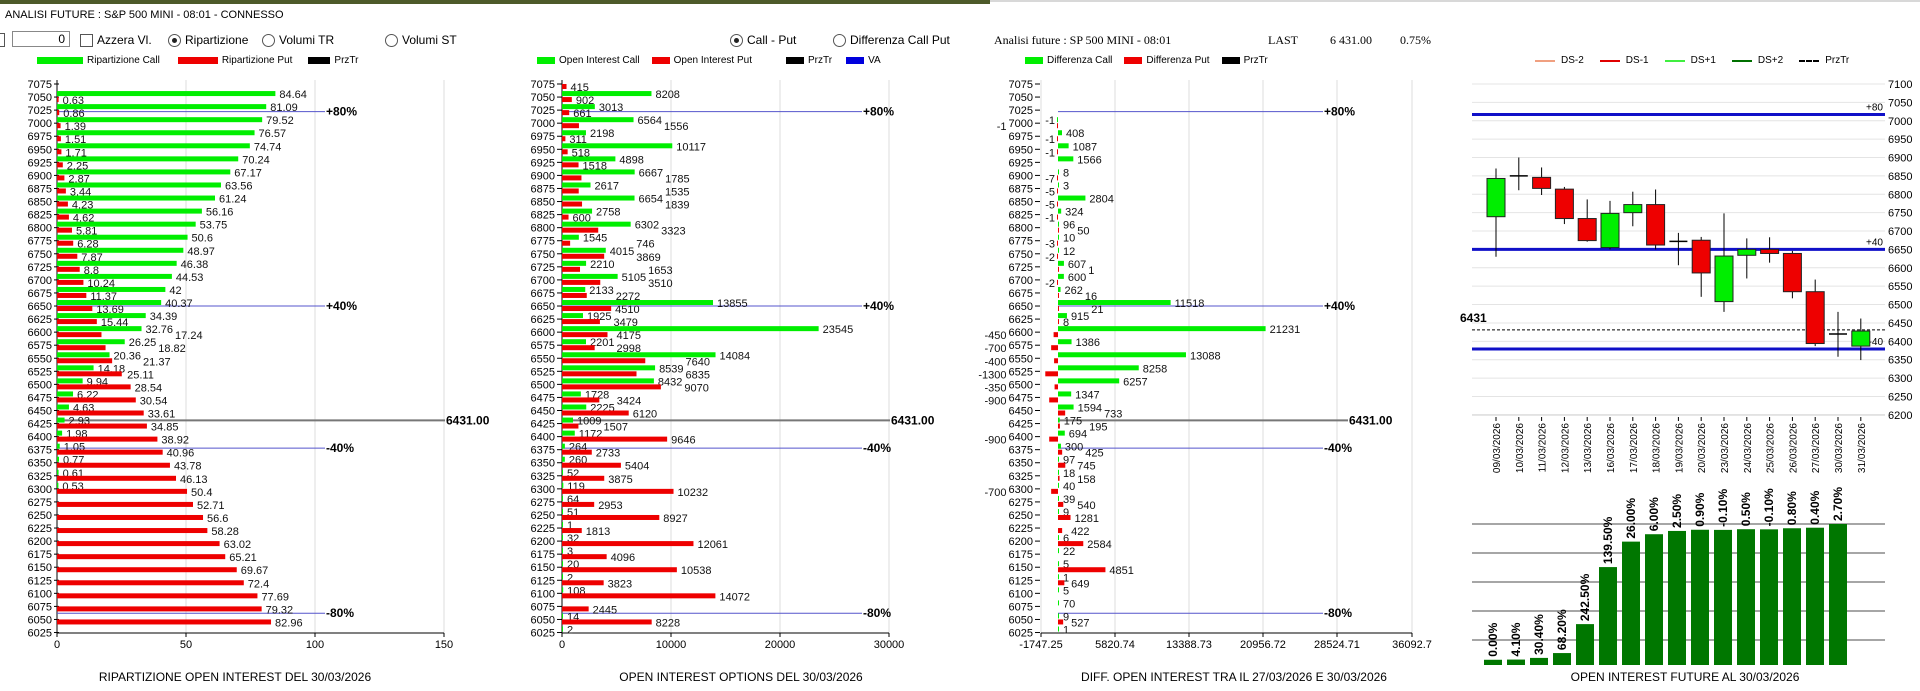 The height and width of the screenshot is (691, 1920). Describe the element at coordinates (1703, 60) in the screenshot. I see `legend-label: DS+1` at that location.